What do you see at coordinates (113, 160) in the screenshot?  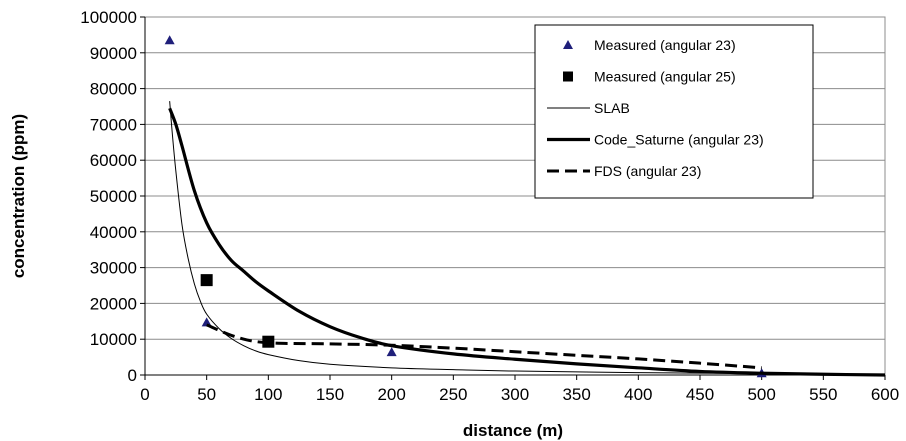 I see `y-tick-label: 60000` at bounding box center [113, 160].